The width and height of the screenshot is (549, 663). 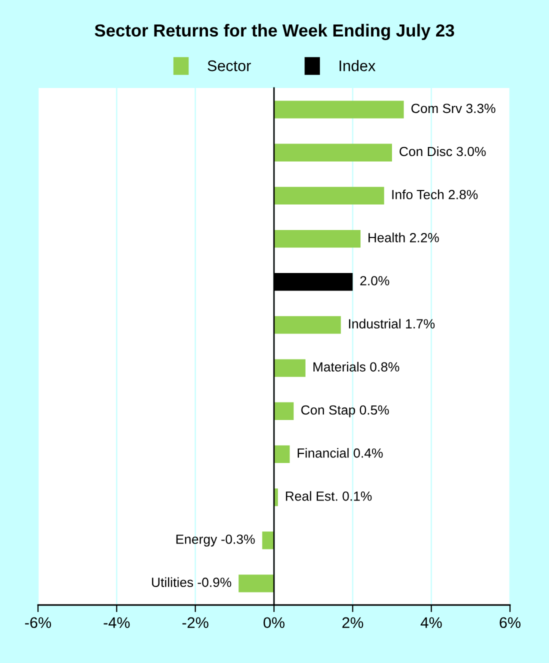 I want to click on x-tick-label: -6%, so click(x=38, y=622).